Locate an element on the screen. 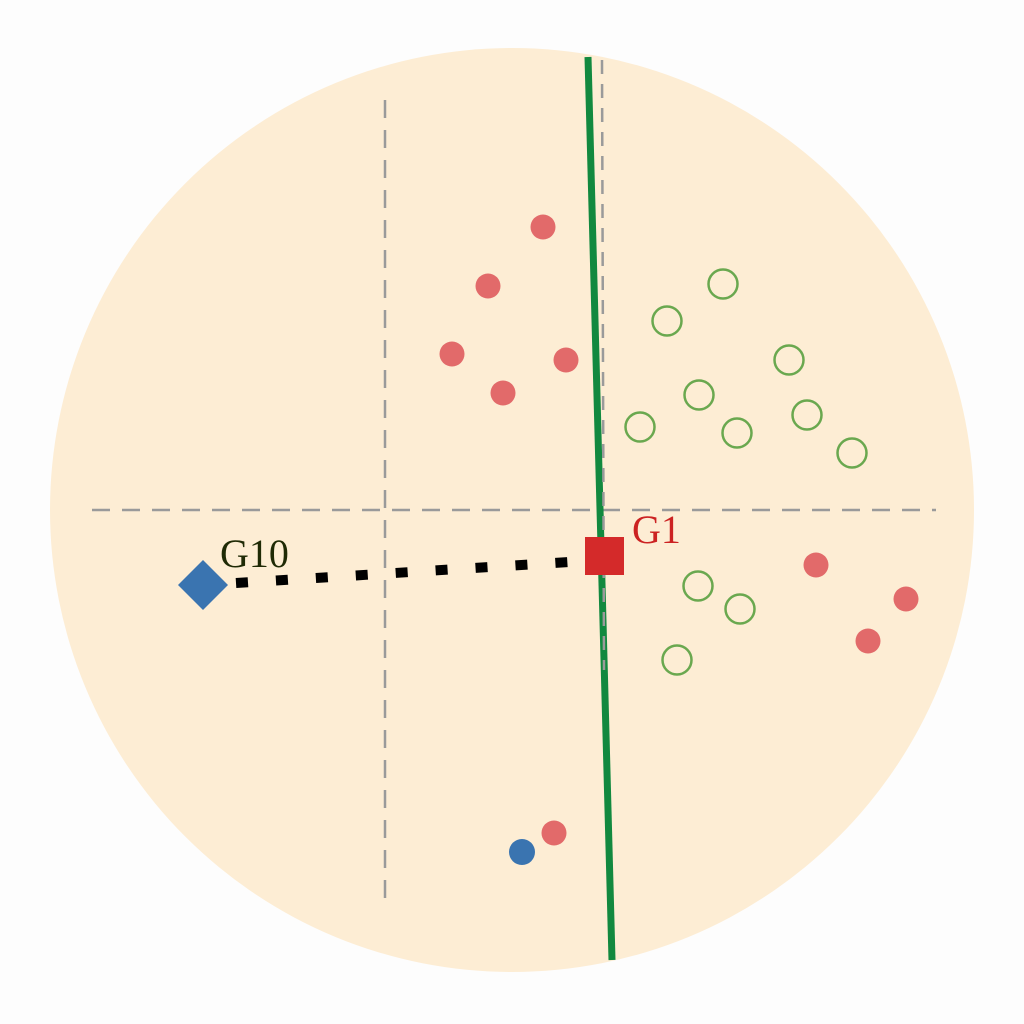 This screenshot has width=1024, height=1024. g1-marker is located at coordinates (604, 556).